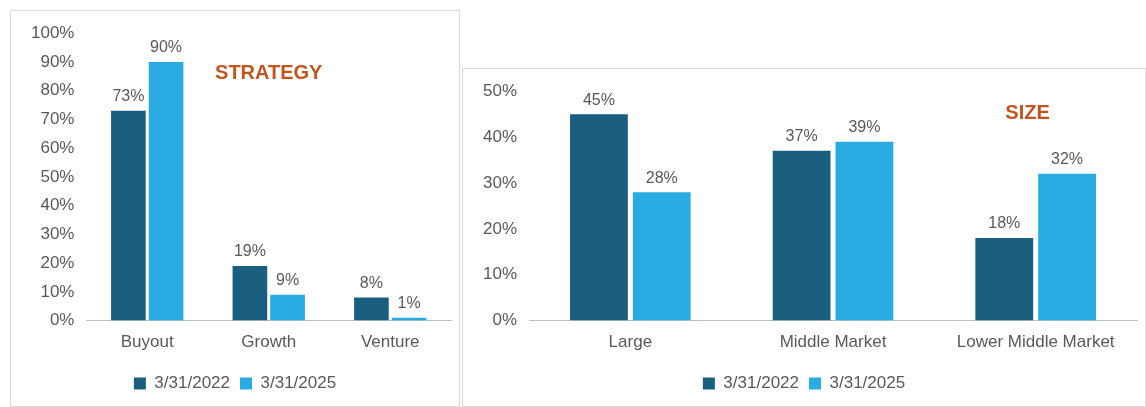  Describe the element at coordinates (801, 136) in the screenshot. I see `data-label: 37%` at that location.